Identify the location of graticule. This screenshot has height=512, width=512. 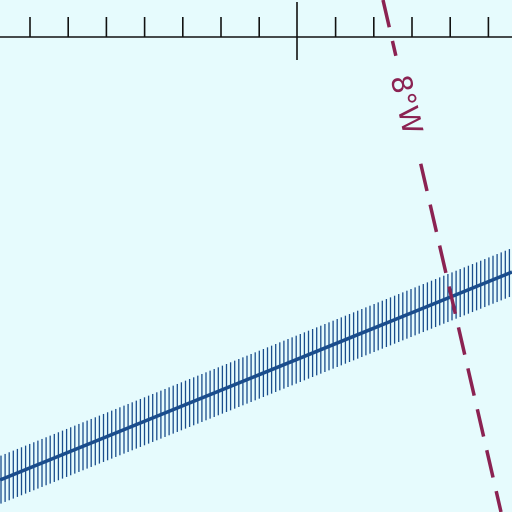
(256, 31).